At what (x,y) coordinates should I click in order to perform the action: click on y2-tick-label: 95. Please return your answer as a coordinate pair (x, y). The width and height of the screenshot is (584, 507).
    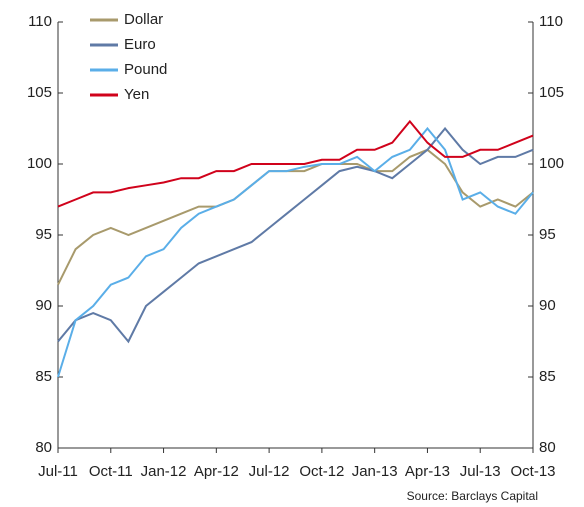
    Looking at the image, I should click on (547, 234).